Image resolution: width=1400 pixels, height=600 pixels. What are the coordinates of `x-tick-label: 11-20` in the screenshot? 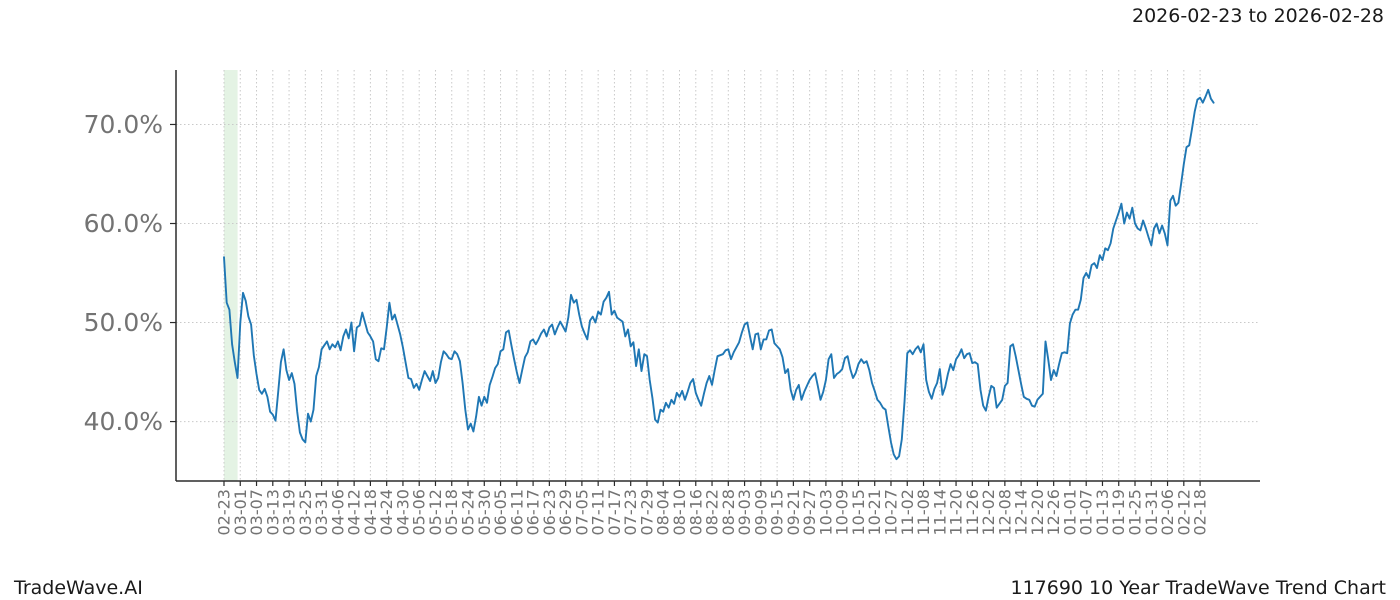 It's located at (956, 512).